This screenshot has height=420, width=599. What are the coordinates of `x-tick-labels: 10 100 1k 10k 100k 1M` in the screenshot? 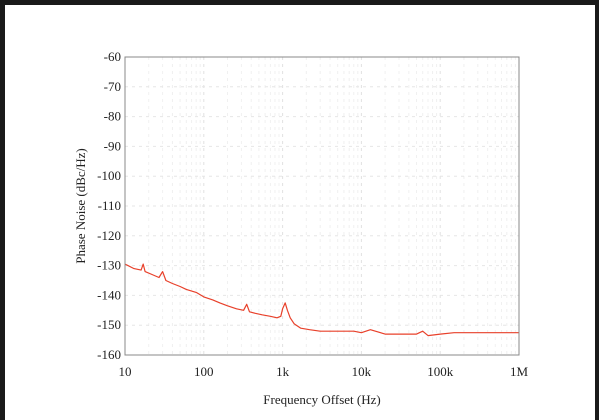 It's located at (324, 371).